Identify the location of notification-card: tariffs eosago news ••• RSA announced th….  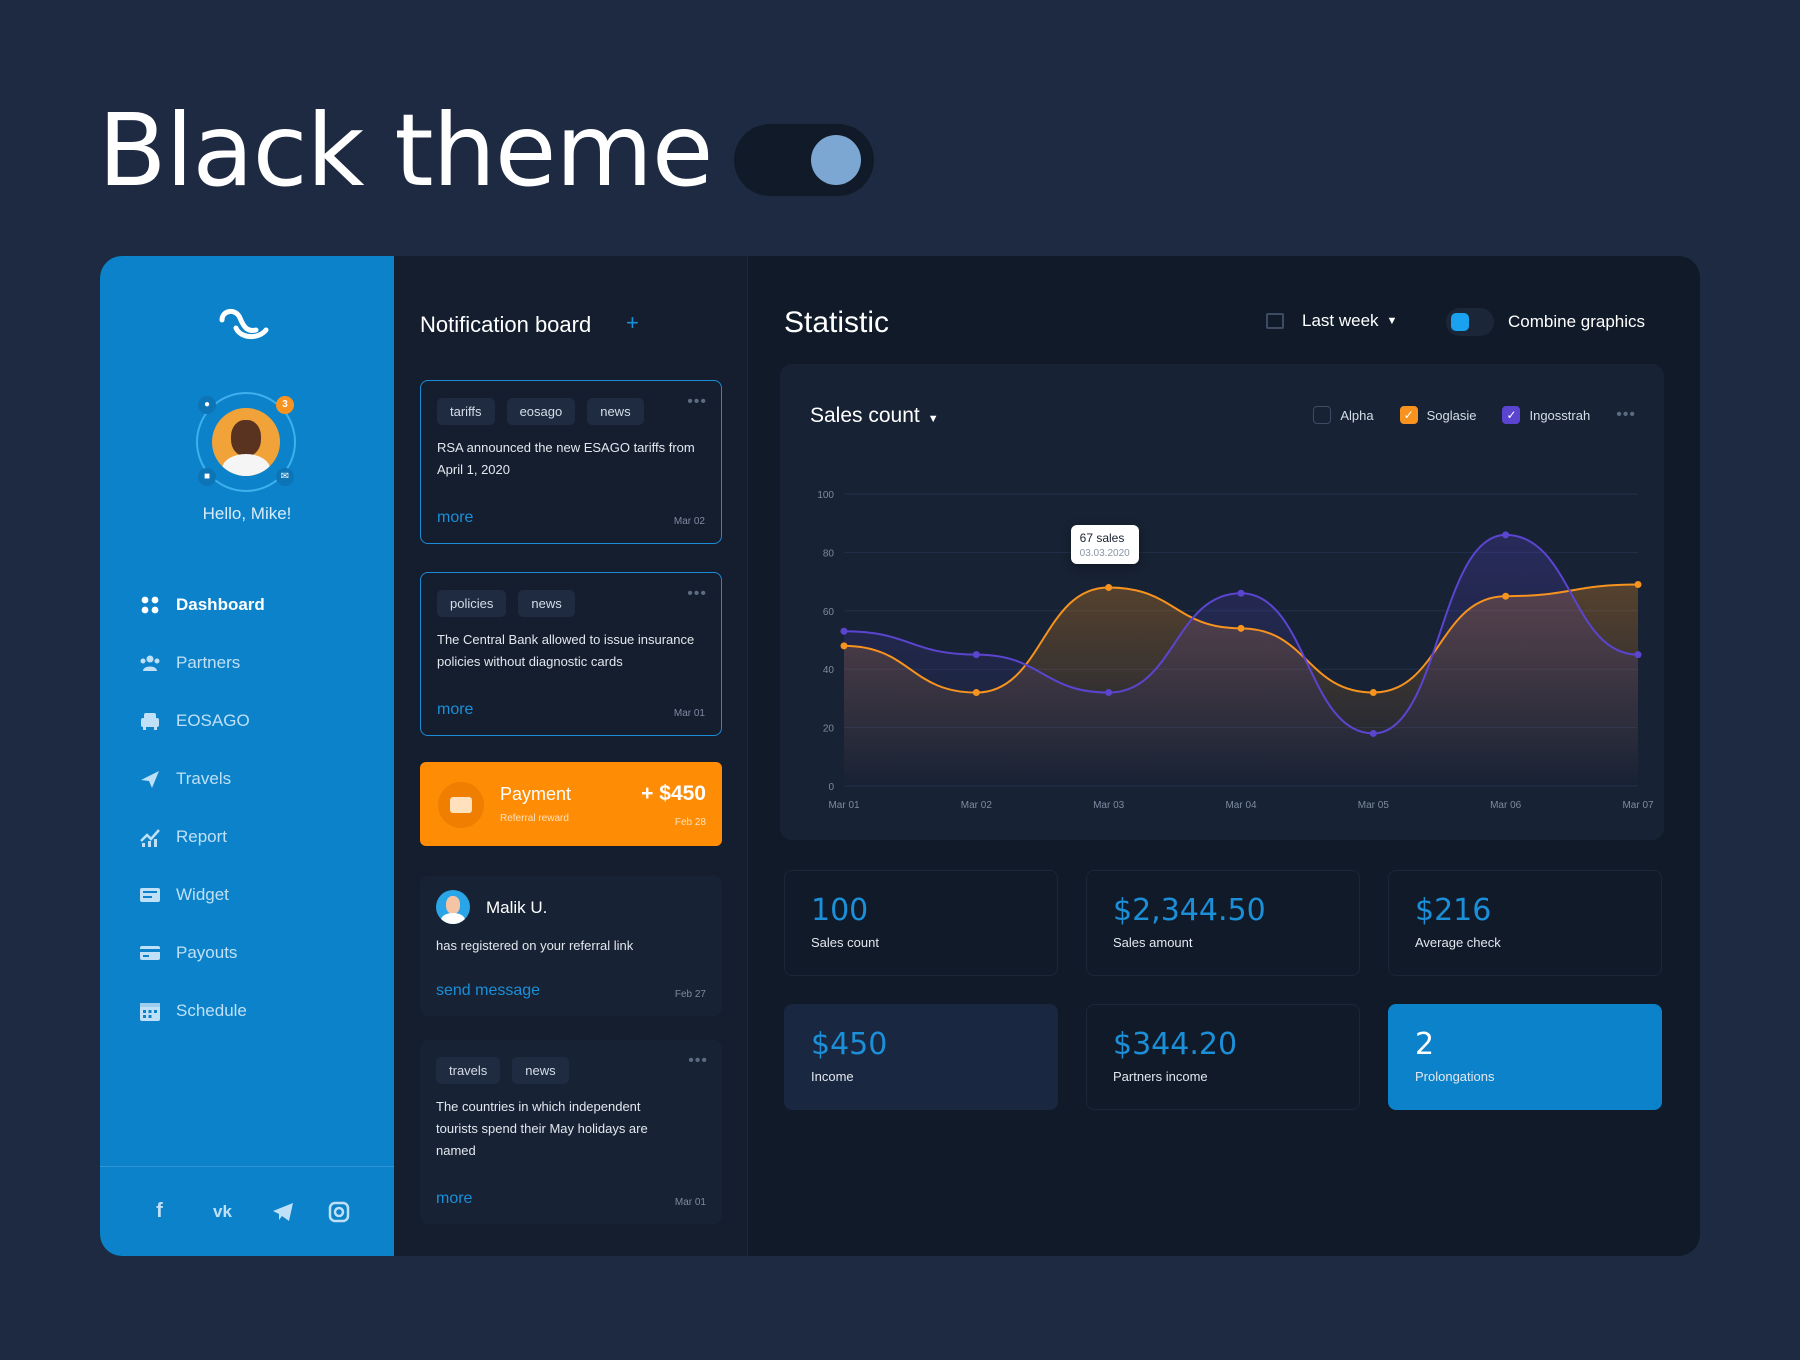
(571, 462).